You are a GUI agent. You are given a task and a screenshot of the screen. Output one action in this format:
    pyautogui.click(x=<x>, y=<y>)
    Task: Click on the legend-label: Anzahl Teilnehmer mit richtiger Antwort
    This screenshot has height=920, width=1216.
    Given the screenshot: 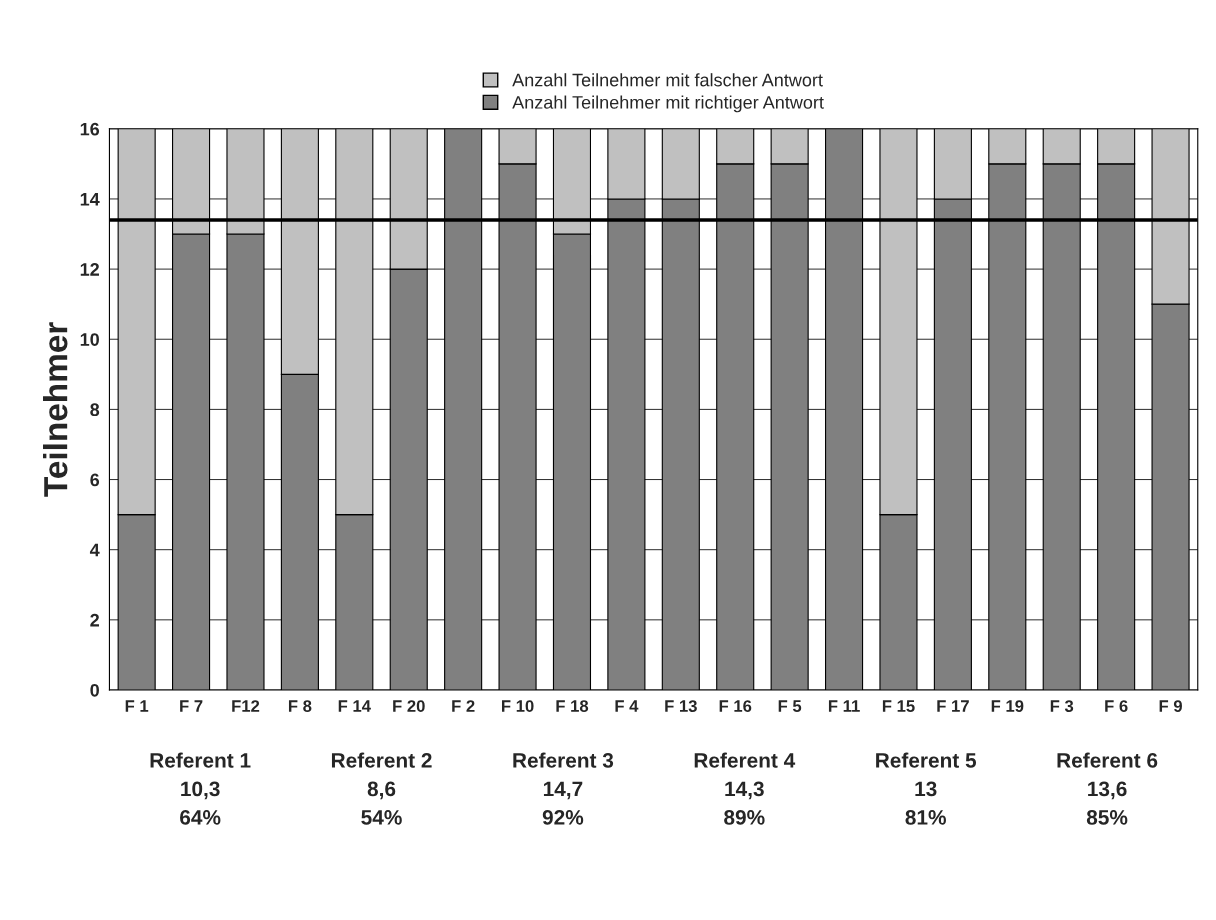 What is the action you would take?
    pyautogui.click(x=668, y=104)
    